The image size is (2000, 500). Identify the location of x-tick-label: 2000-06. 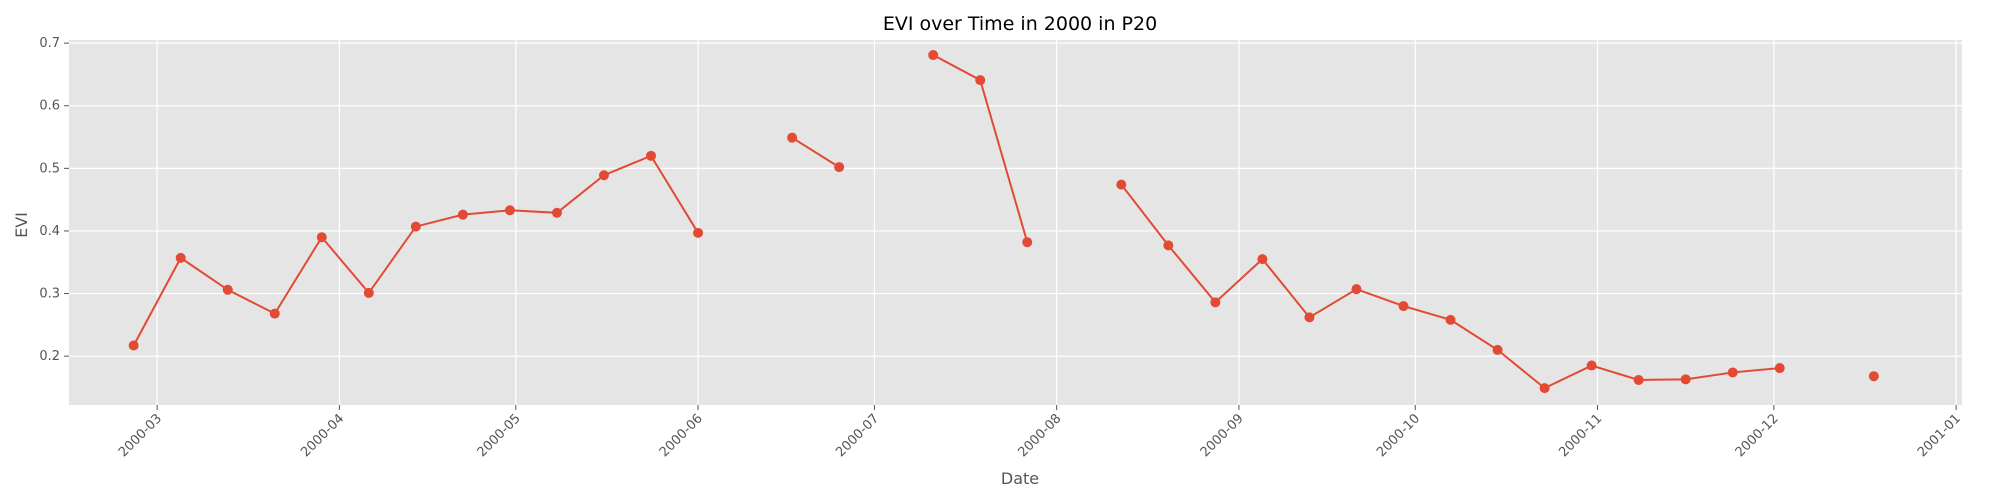
(681, 435).